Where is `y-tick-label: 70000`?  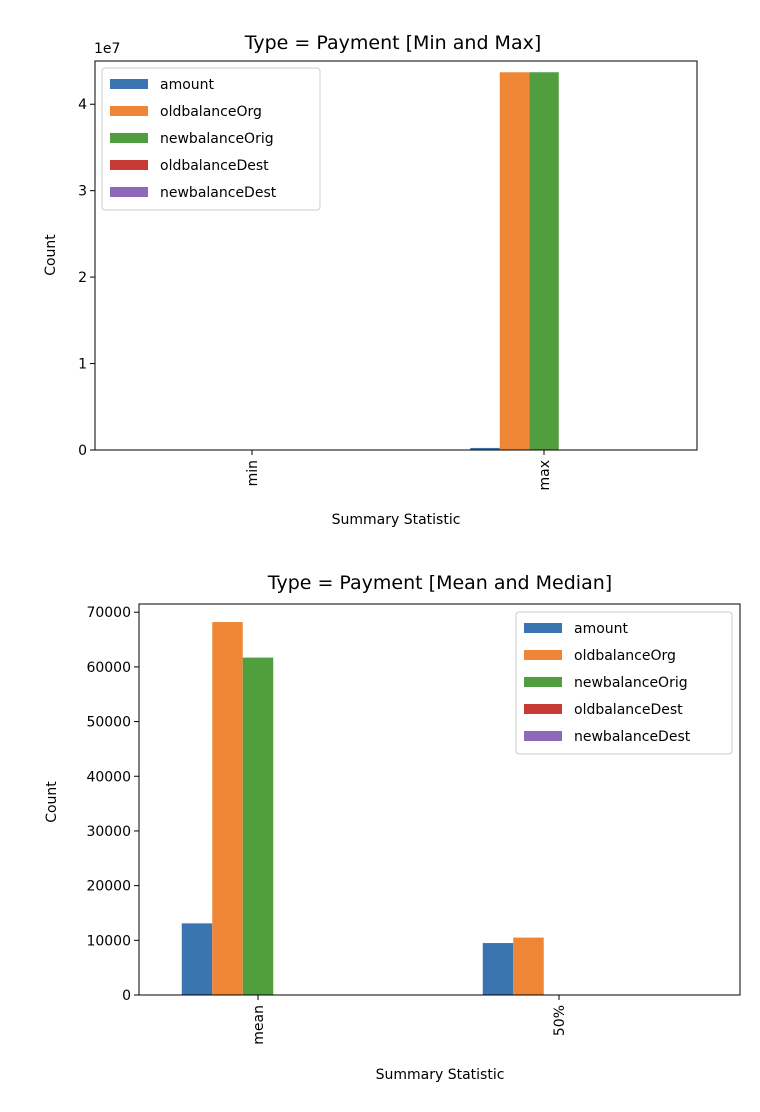
y-tick-label: 70000 is located at coordinates (108, 613).